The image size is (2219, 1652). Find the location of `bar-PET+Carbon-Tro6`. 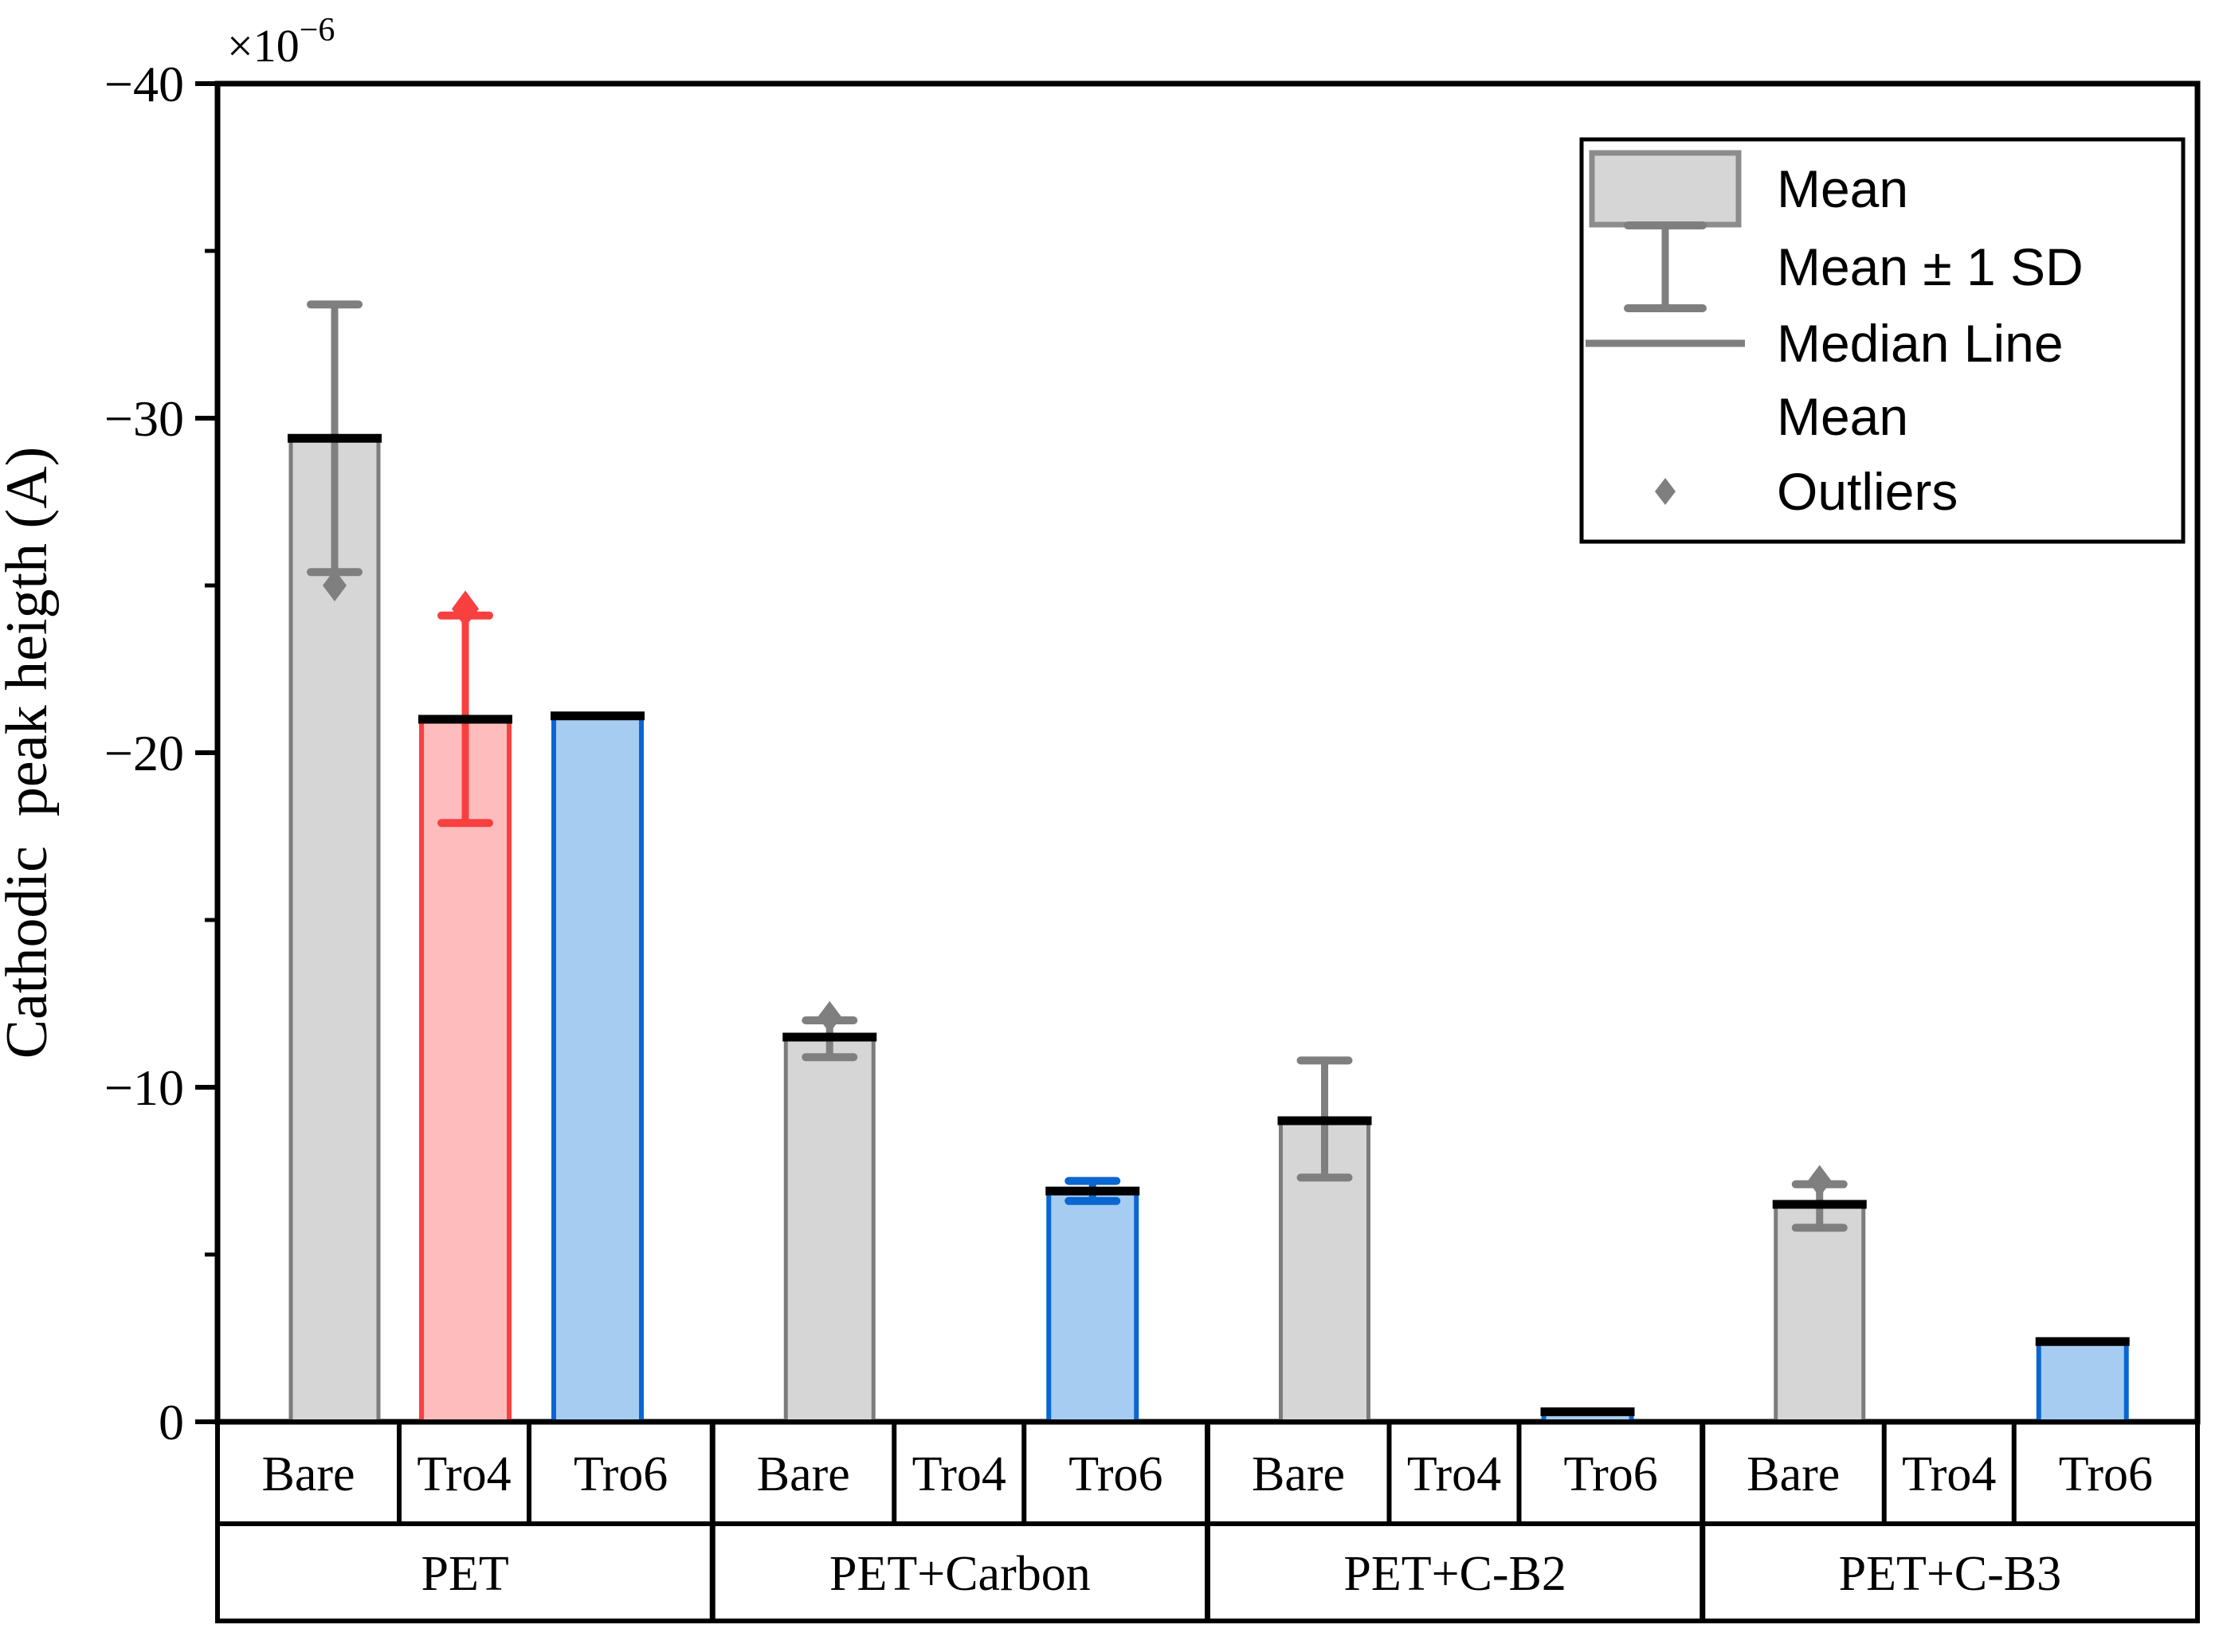

bar-PET+Carbon-Tro6 is located at coordinates (1092, 1300).